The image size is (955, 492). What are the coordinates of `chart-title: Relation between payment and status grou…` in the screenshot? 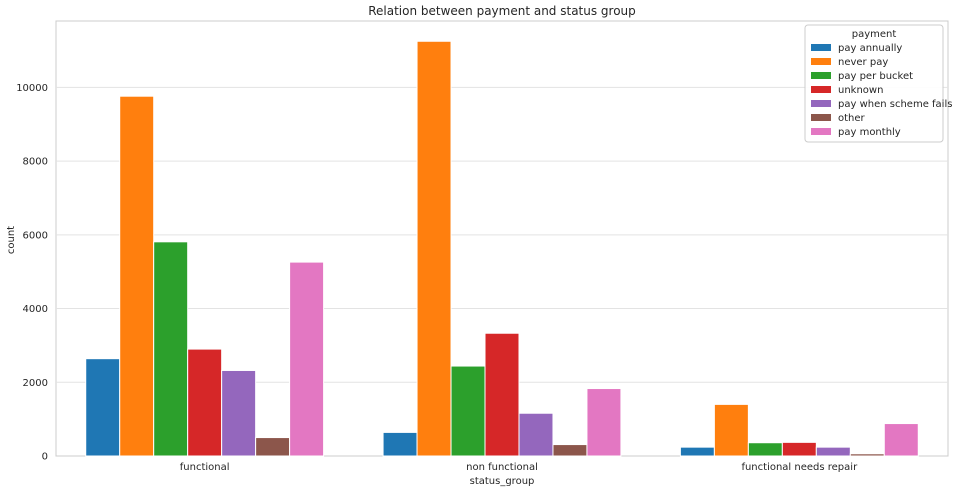 It's located at (502, 11).